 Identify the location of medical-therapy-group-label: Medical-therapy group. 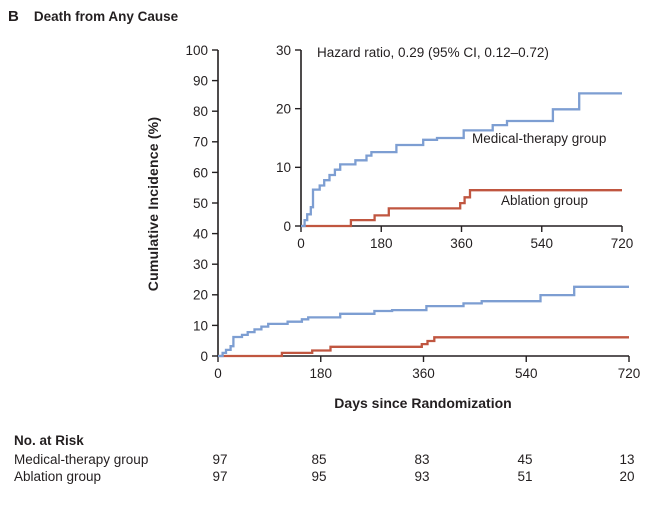
(539, 138).